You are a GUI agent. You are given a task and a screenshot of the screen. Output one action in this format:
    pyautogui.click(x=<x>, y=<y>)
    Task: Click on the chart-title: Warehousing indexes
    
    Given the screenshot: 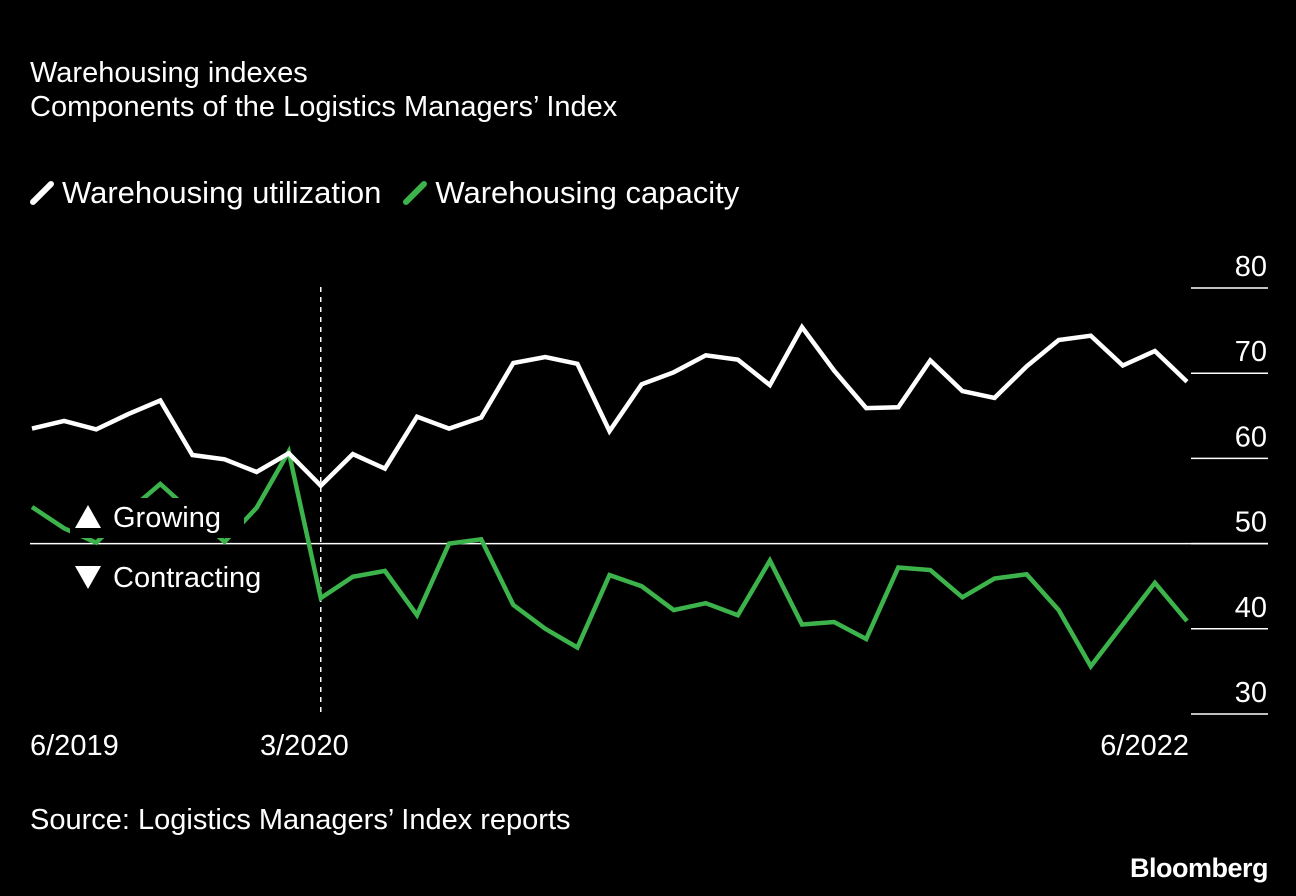 What is the action you would take?
    pyautogui.click(x=169, y=73)
    